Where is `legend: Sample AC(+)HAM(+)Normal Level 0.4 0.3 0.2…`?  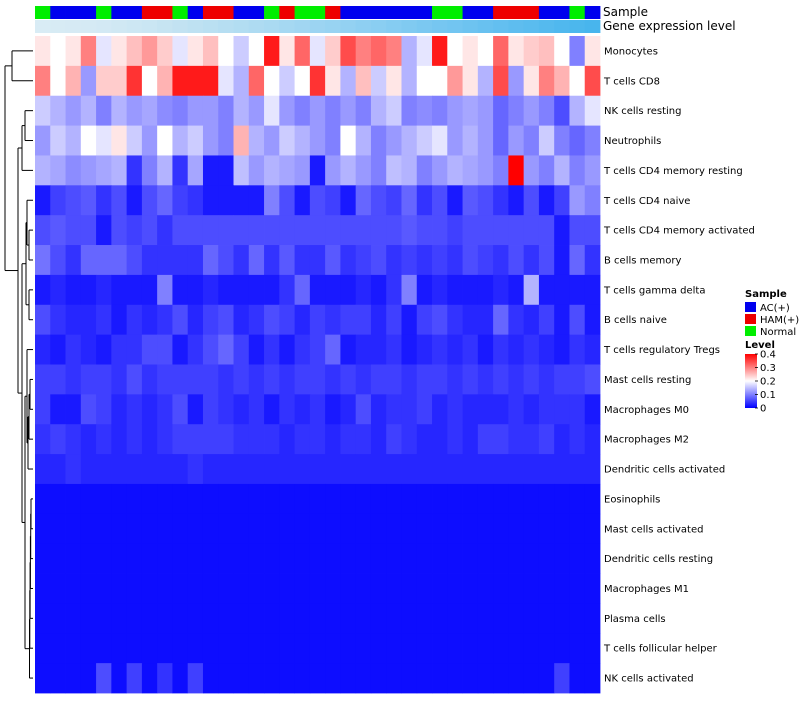
legend: Sample AC(+)HAM(+)Normal Level 0.4 0.3 0.2… is located at coordinates (772, 352).